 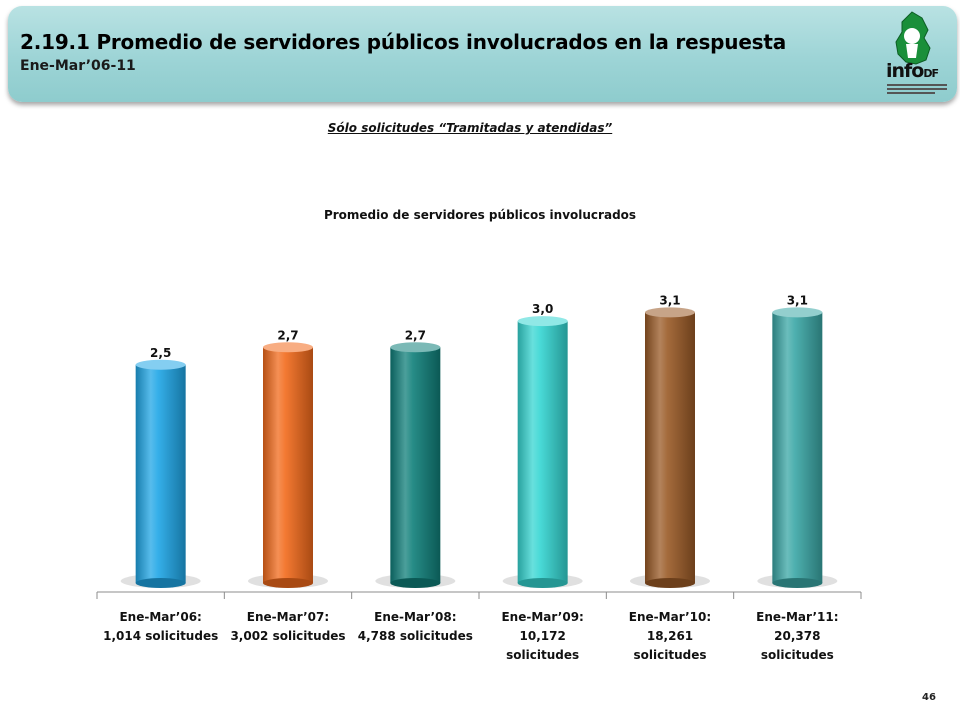 I want to click on section-number: 2.19.1, so click(x=55, y=42).